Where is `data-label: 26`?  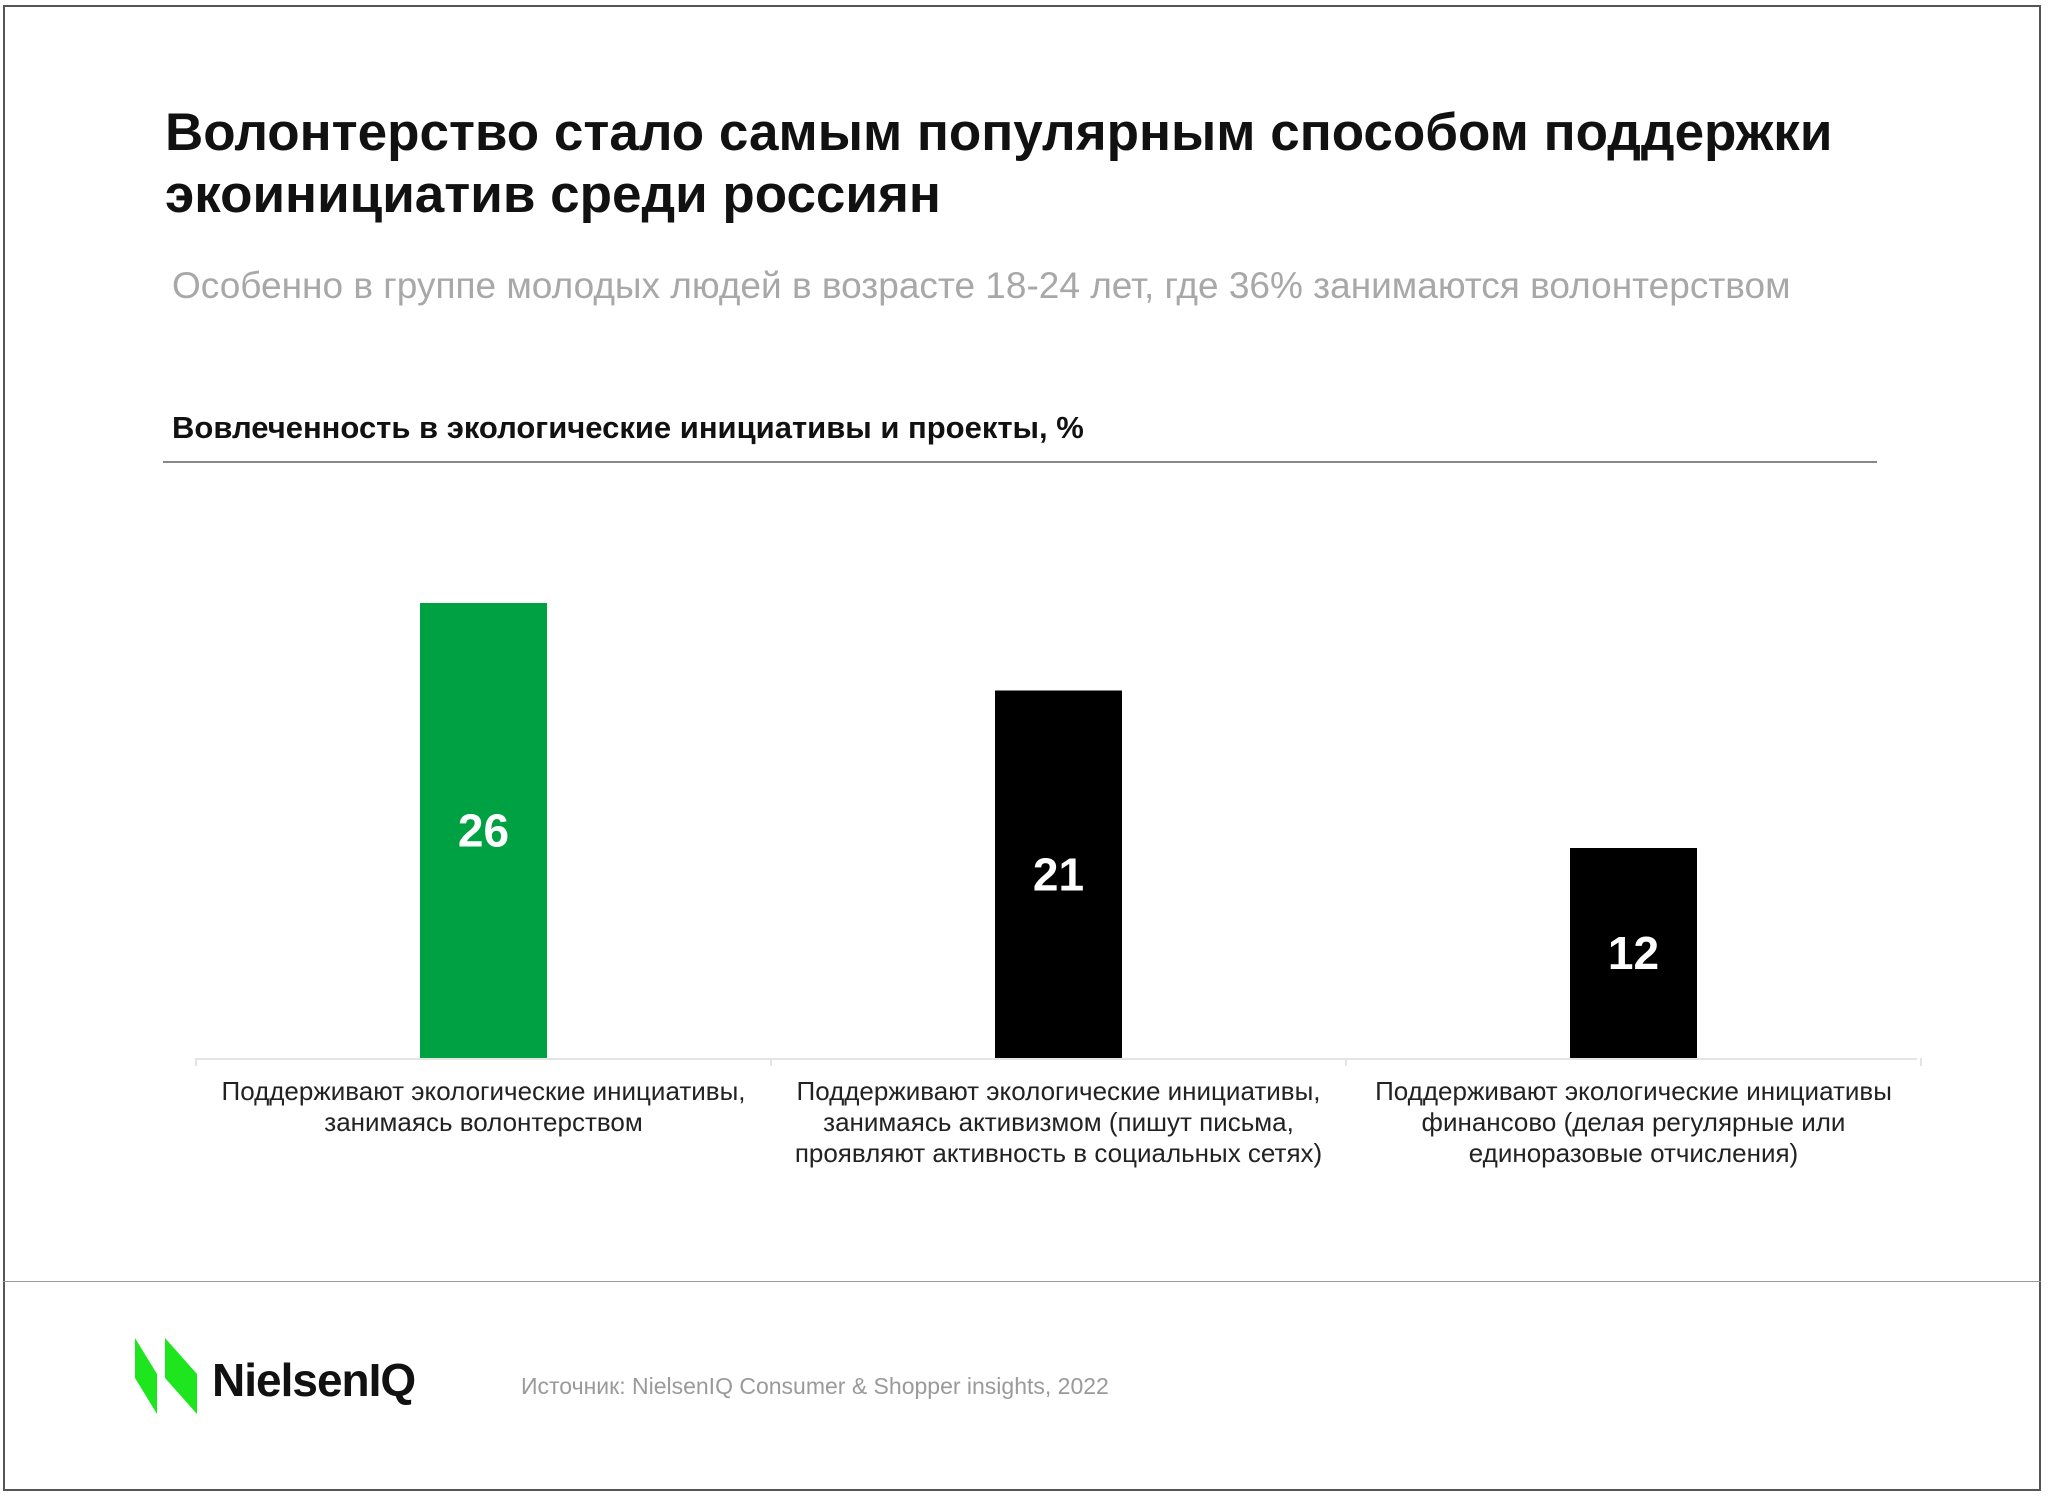
data-label: 26 is located at coordinates (483, 831).